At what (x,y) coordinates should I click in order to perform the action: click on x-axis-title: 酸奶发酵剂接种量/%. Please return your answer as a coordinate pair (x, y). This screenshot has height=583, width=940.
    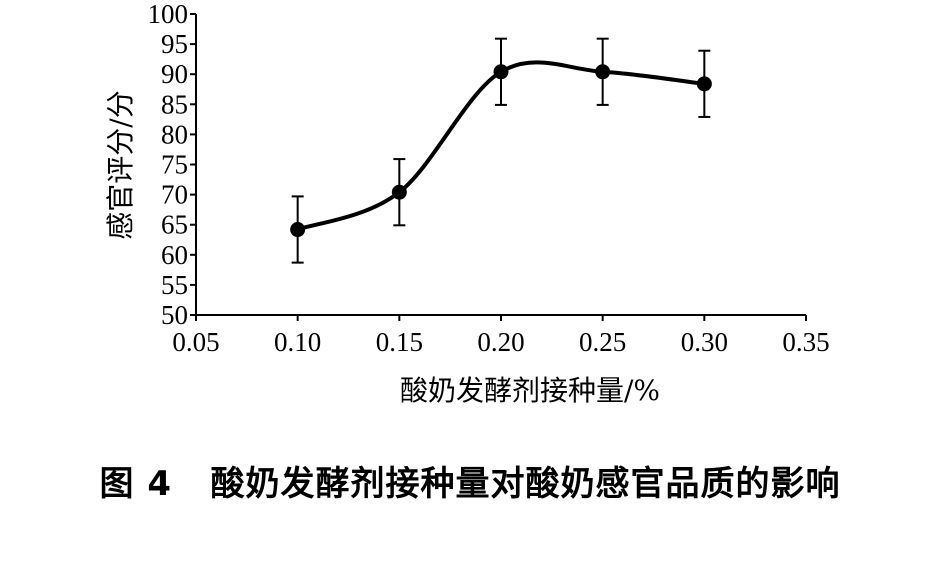
    Looking at the image, I should click on (530, 390).